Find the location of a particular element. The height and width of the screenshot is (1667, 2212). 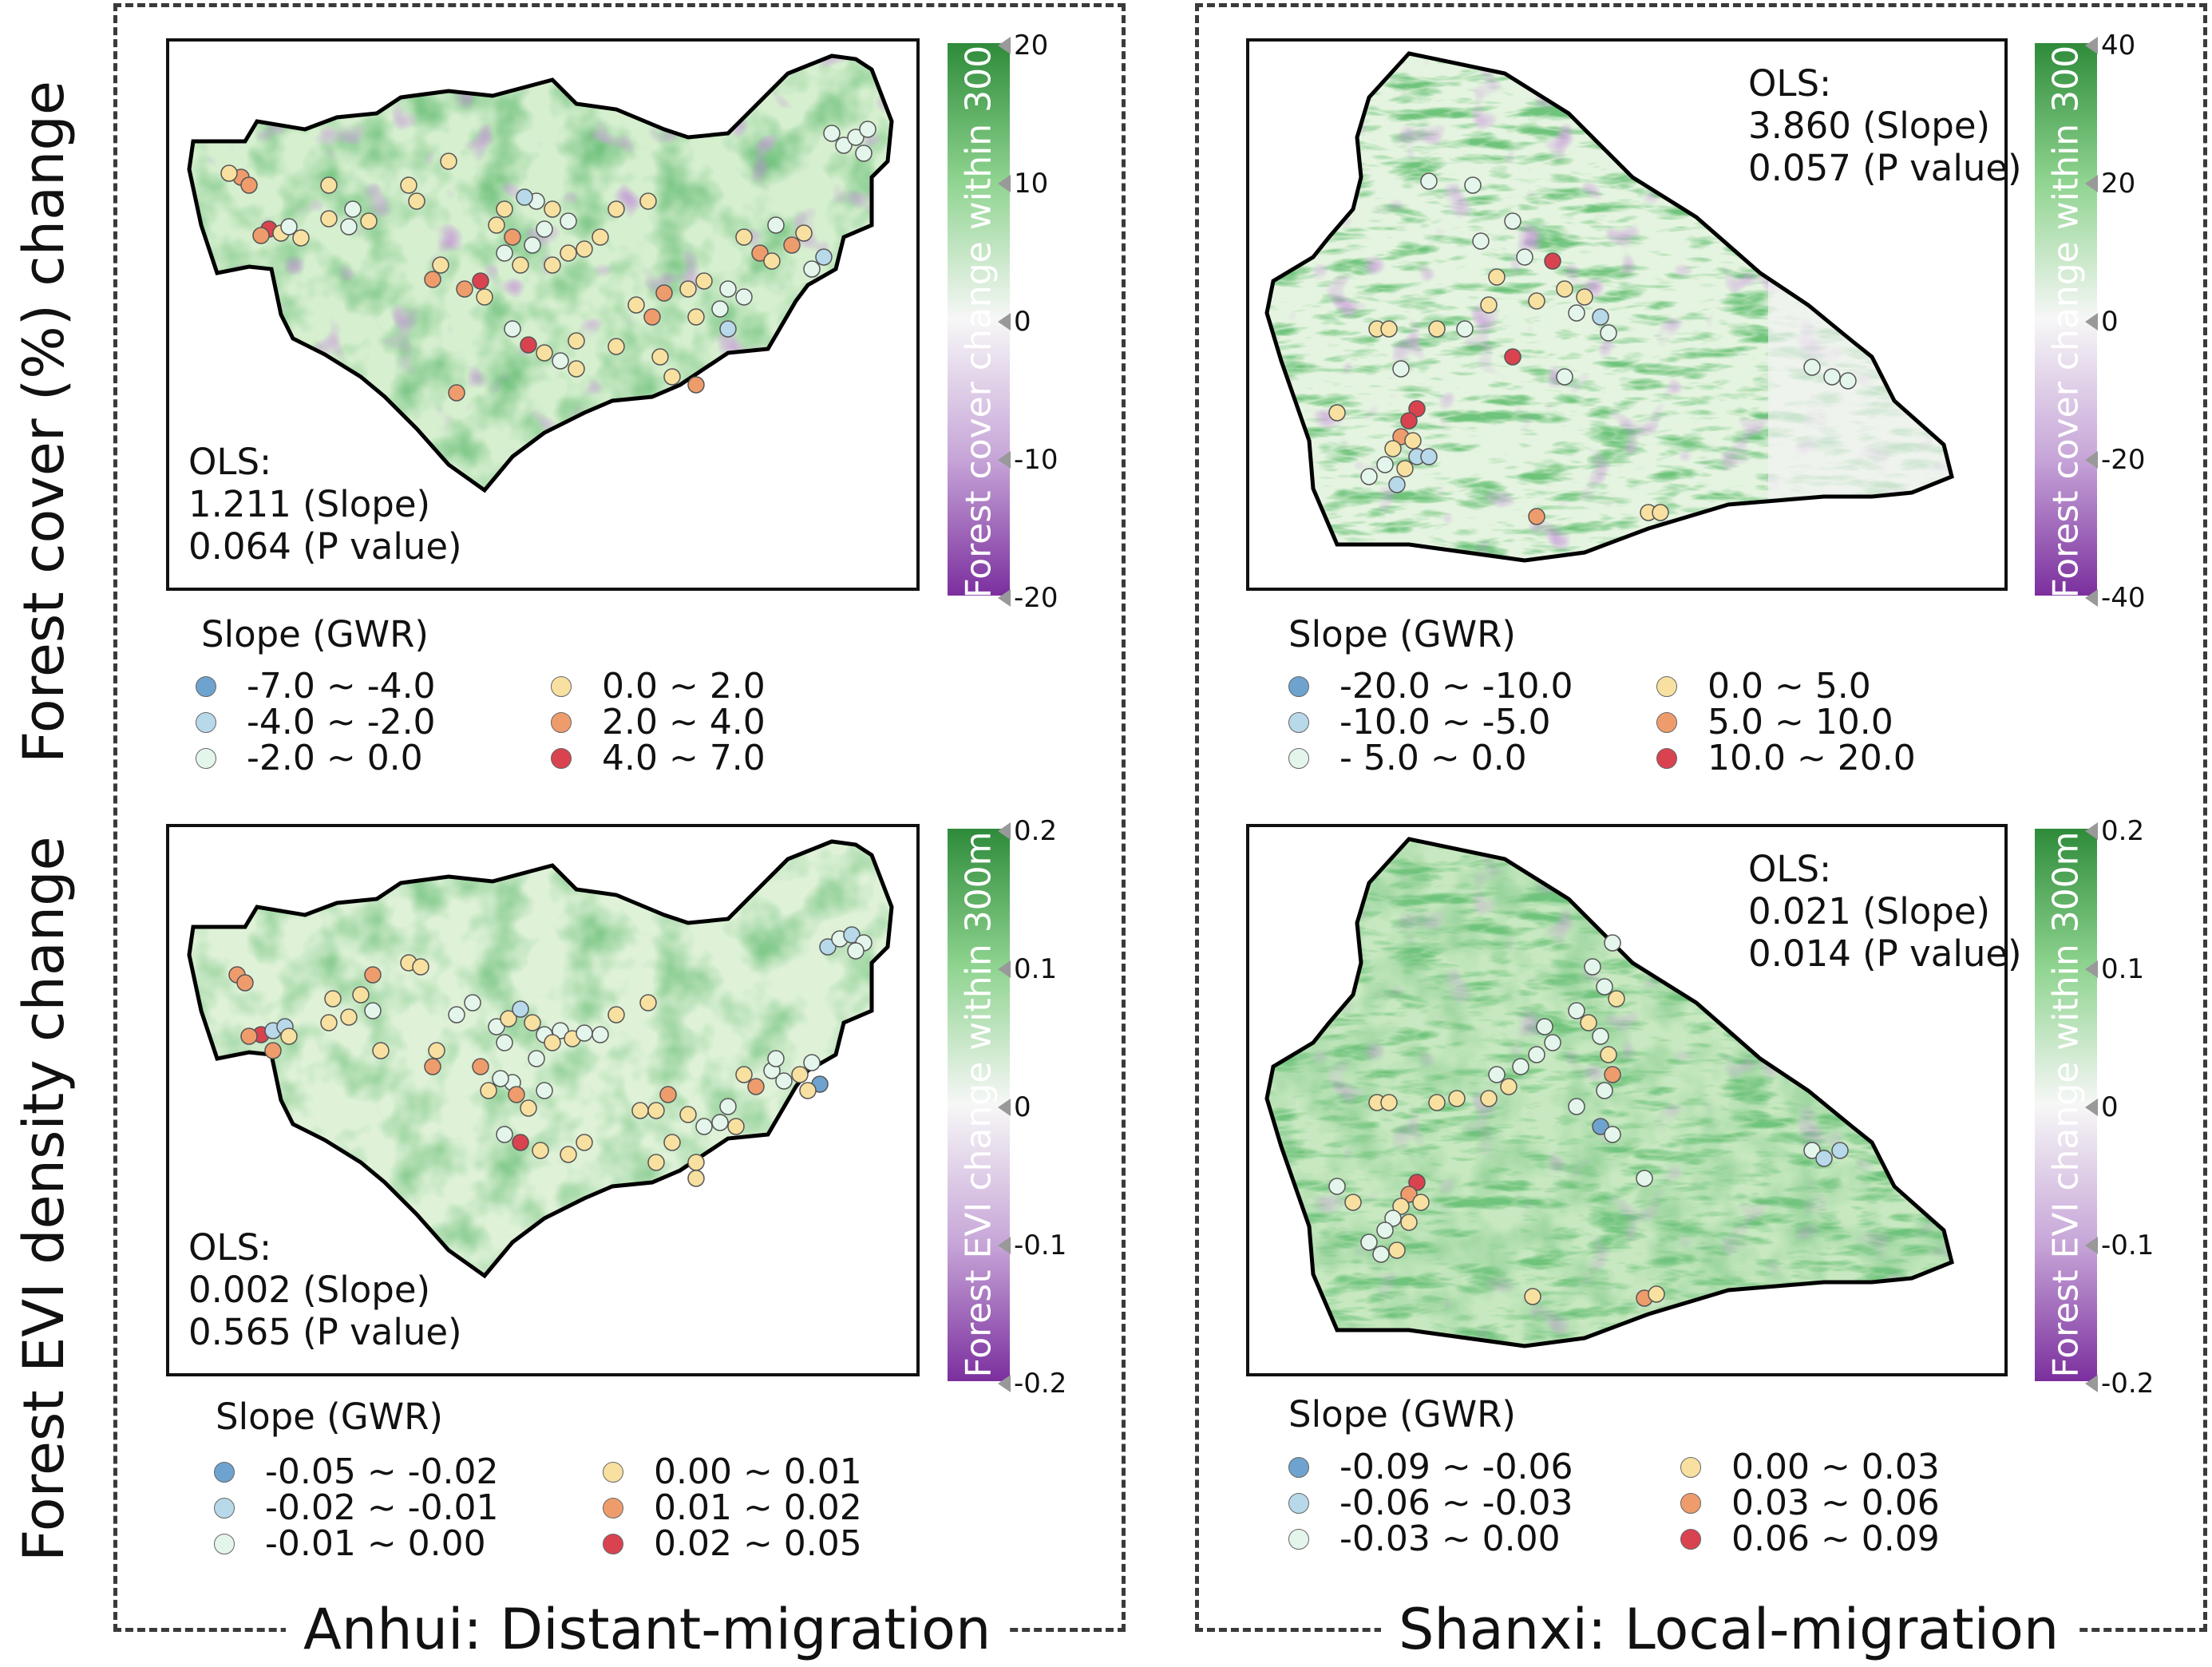

ols-slope: 0.002 (Slope) is located at coordinates (309, 1290).